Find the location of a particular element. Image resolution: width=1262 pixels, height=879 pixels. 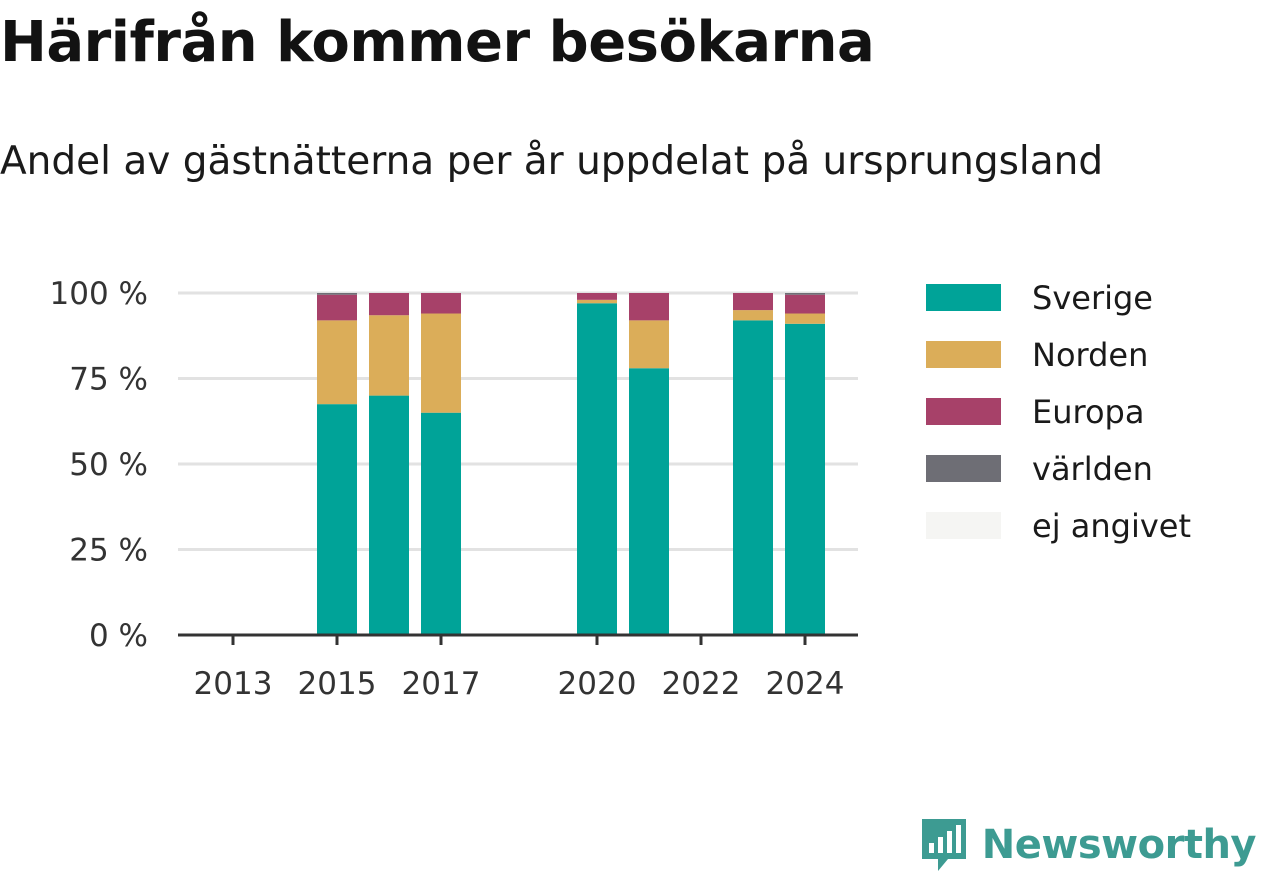

x-tick-label: 2022 is located at coordinates (701, 684).